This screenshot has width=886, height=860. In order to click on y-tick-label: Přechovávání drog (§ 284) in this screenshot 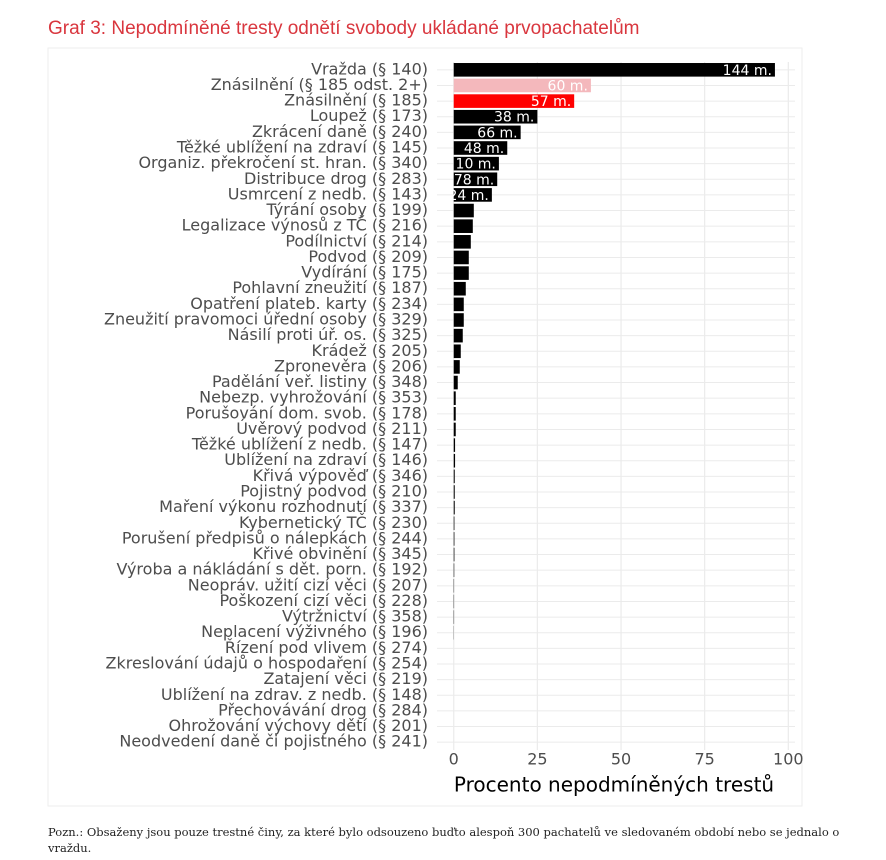, I will do `click(323, 709)`.